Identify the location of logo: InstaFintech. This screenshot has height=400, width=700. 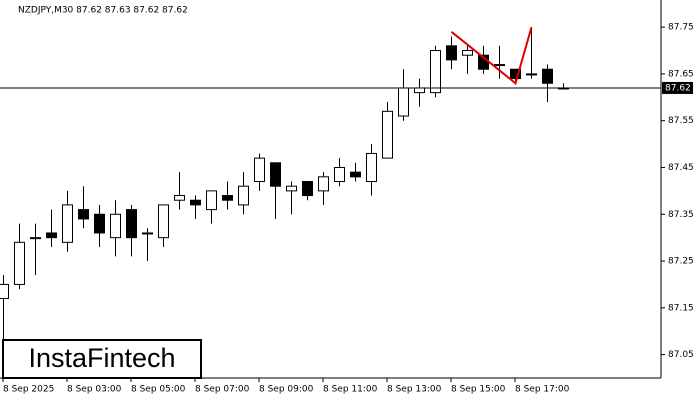
(101, 358).